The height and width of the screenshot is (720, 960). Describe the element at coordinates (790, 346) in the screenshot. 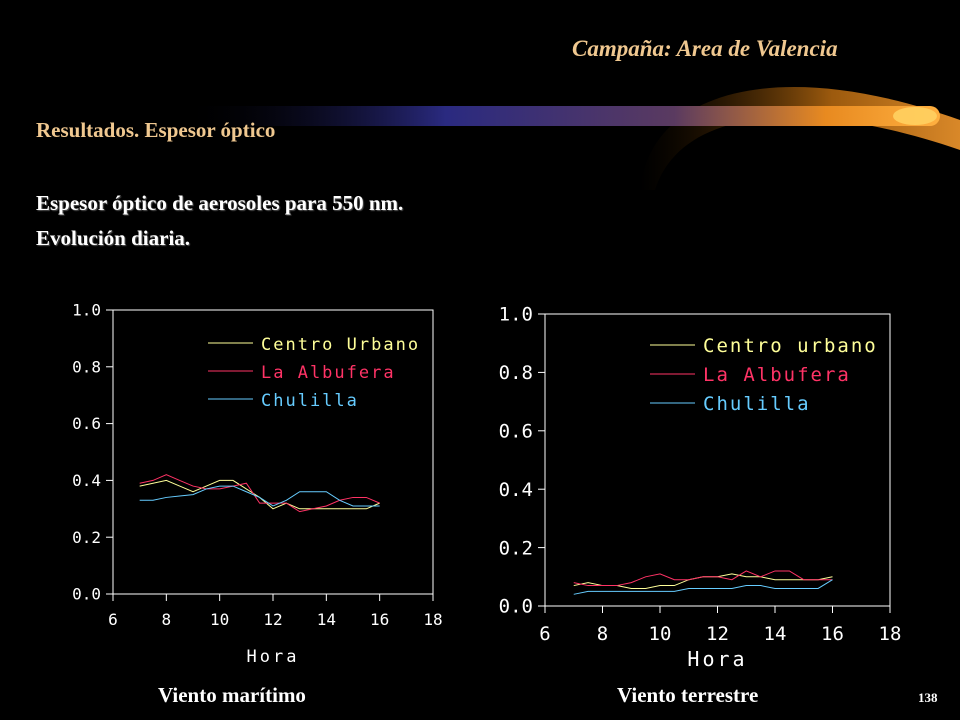

I see `legend-label: Centro urbano` at that location.